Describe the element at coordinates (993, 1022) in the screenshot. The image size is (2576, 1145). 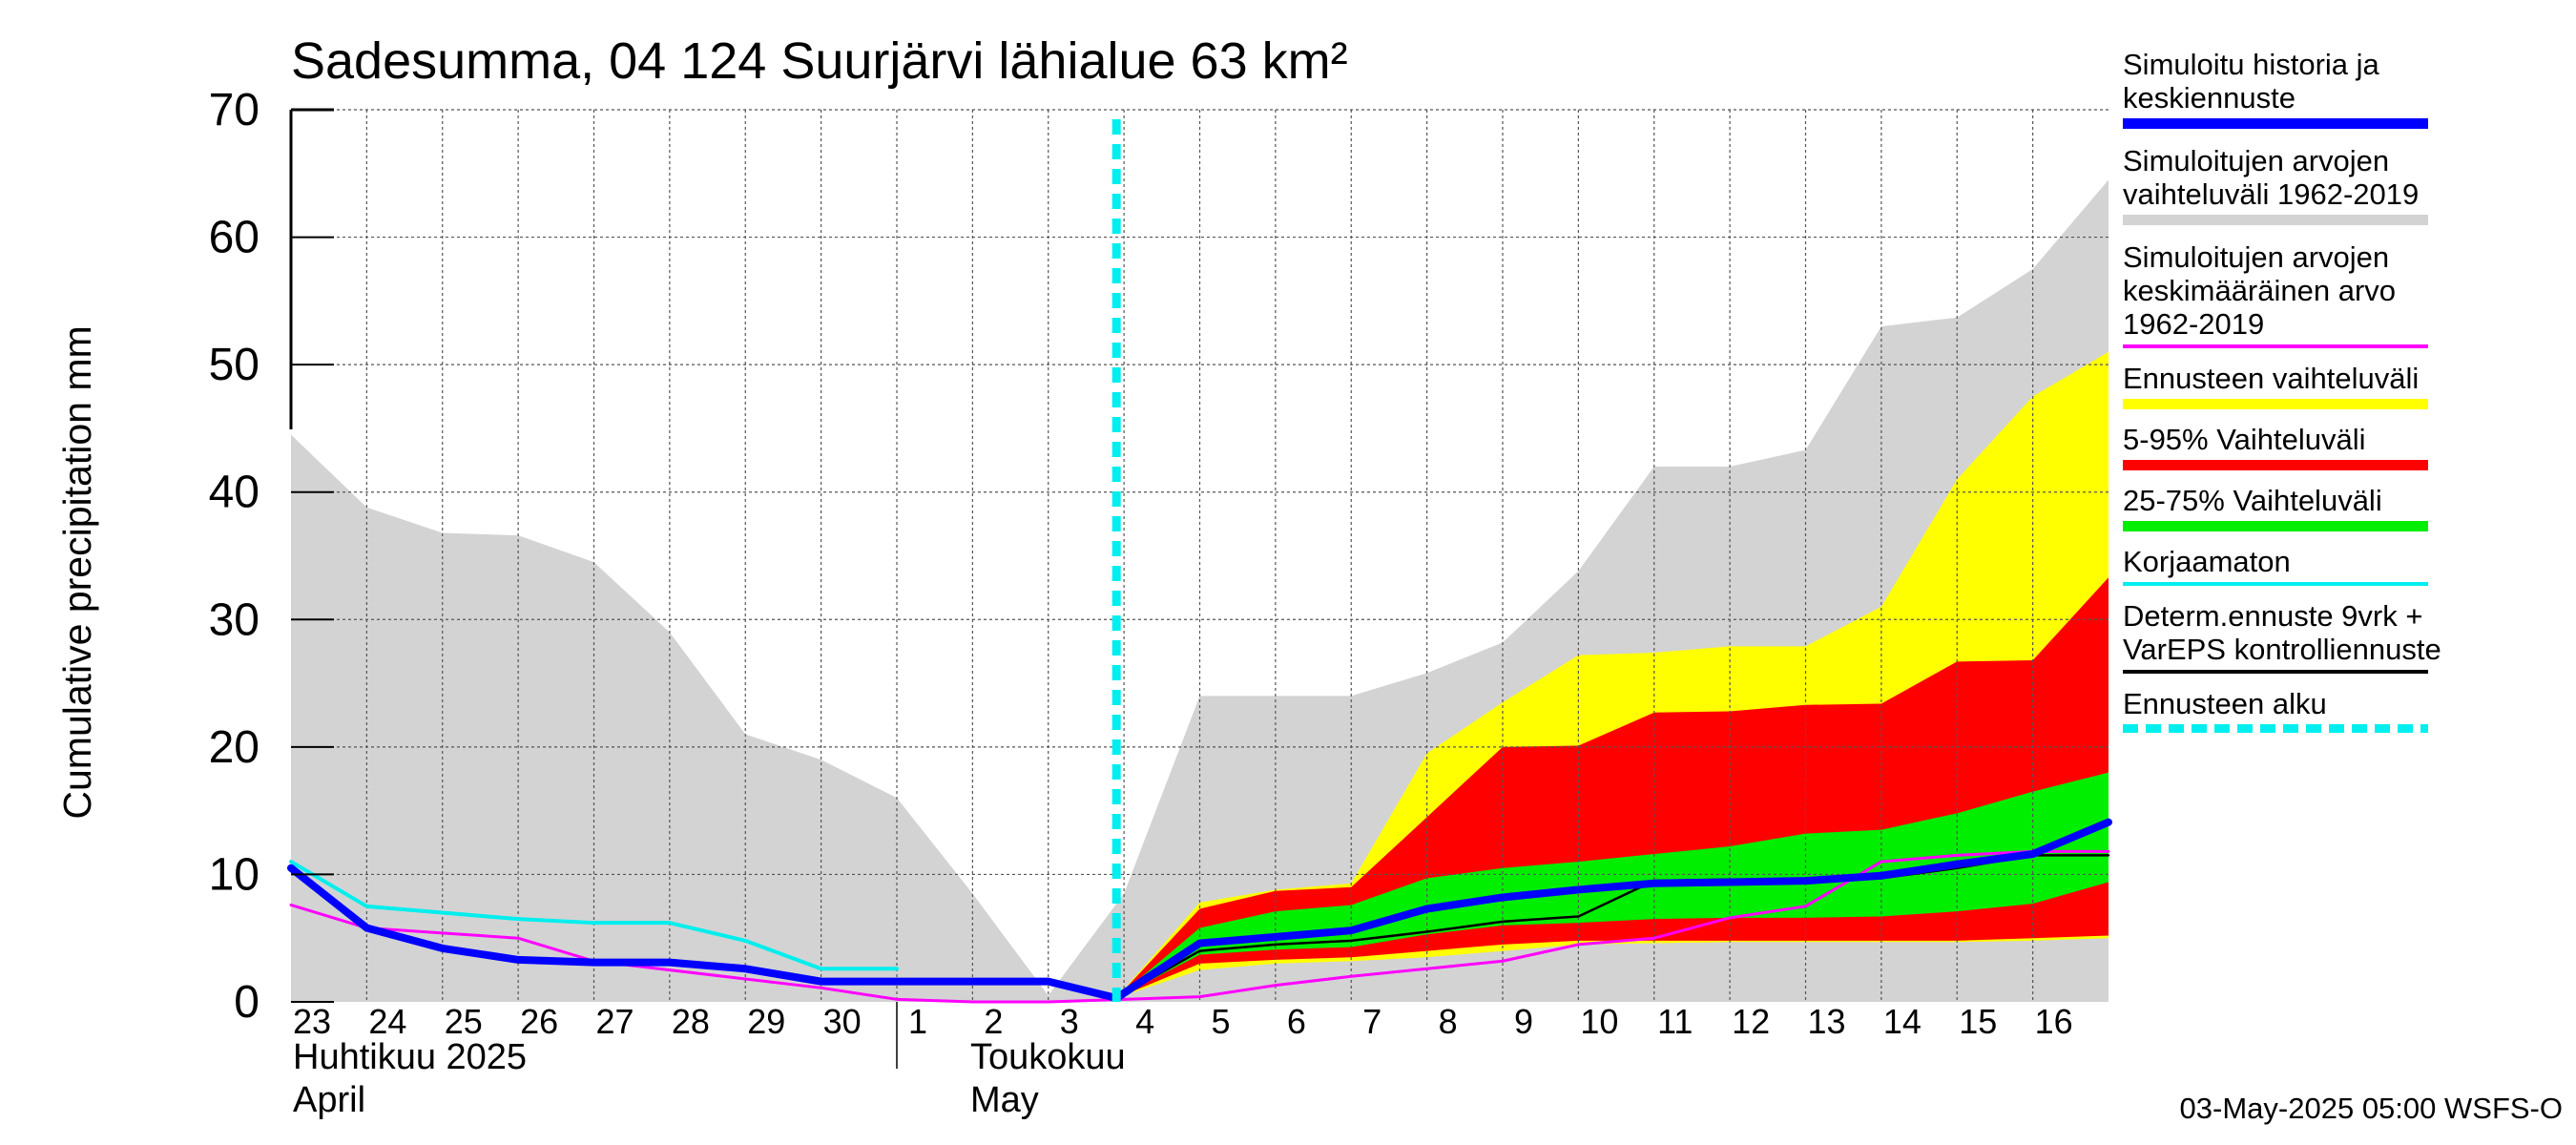
I see `x-tick-label: 2` at that location.